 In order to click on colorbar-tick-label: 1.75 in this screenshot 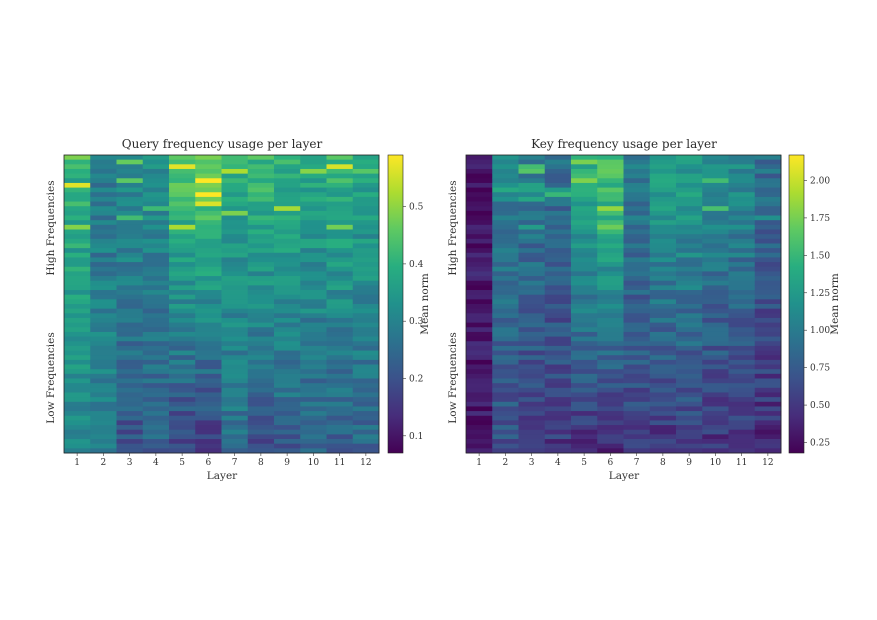, I will do `click(820, 219)`.